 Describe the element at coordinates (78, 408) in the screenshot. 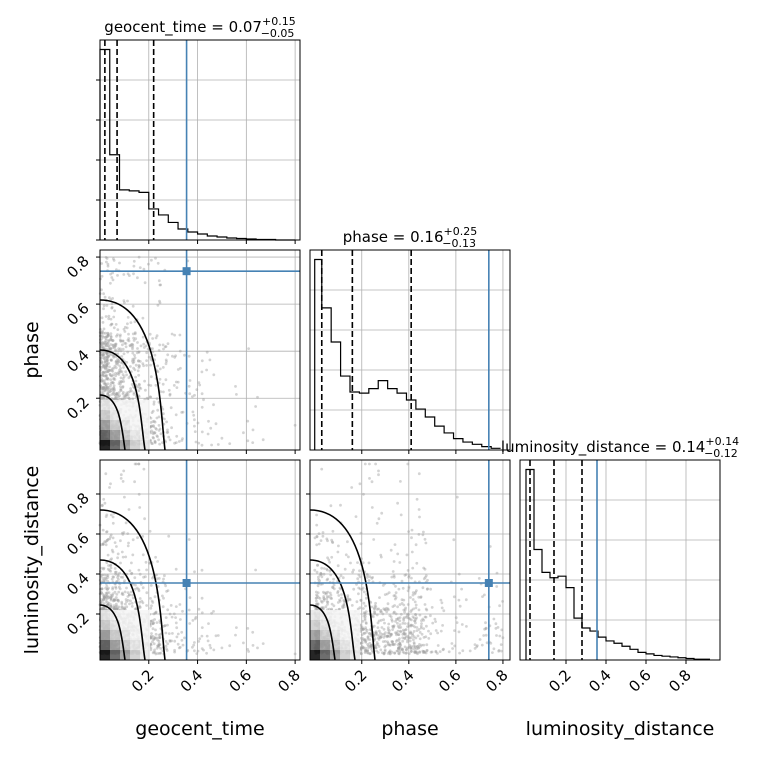

I see `ytick-label-phase-0: 0.2` at that location.